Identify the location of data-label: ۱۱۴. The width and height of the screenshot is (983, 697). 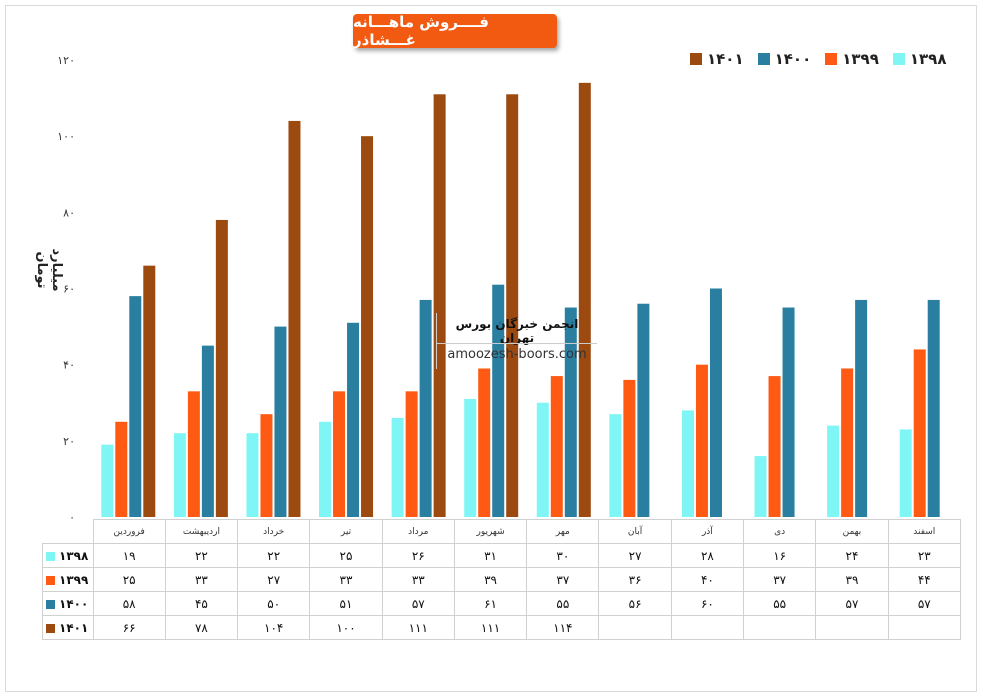
(563, 627).